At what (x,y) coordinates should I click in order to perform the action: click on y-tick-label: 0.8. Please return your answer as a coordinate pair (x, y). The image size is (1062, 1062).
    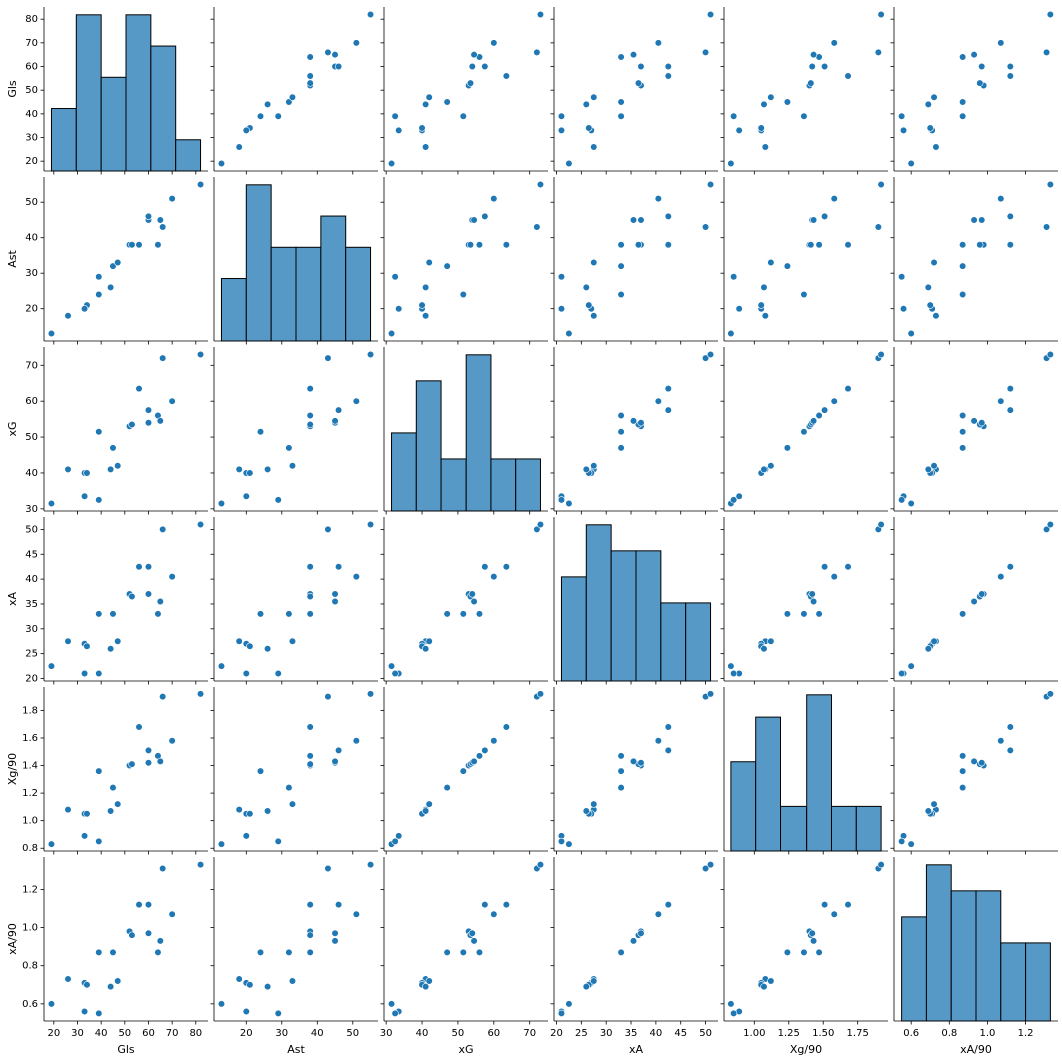
    Looking at the image, I should click on (30, 848).